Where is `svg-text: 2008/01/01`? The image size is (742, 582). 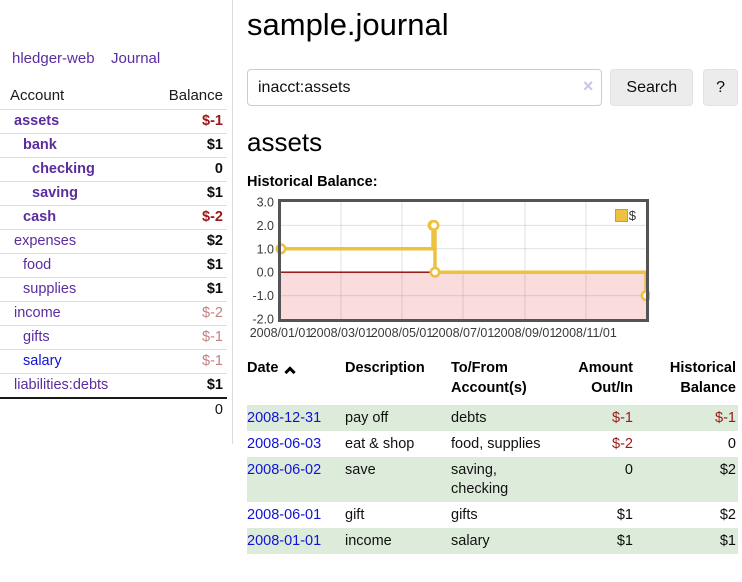 svg-text: 2008/01/01 is located at coordinates (281, 333).